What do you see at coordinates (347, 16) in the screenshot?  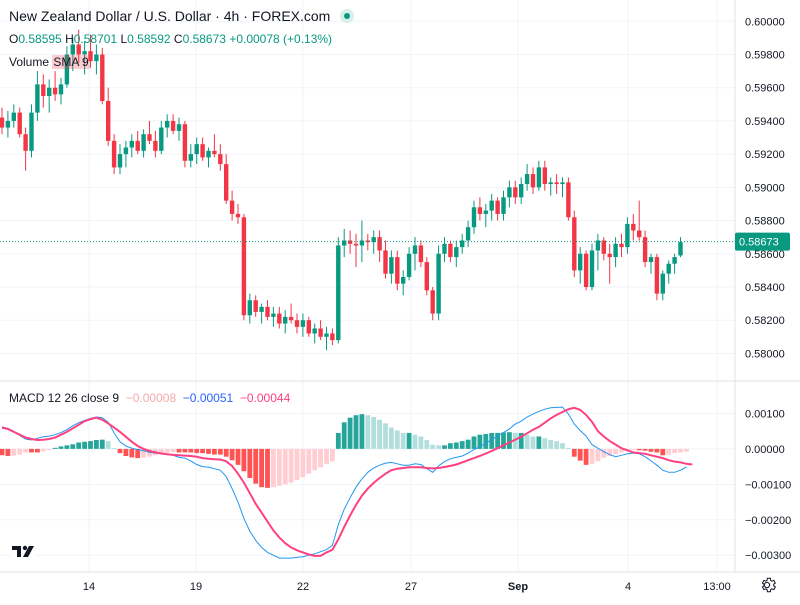 I see `market-open-dot-icon` at bounding box center [347, 16].